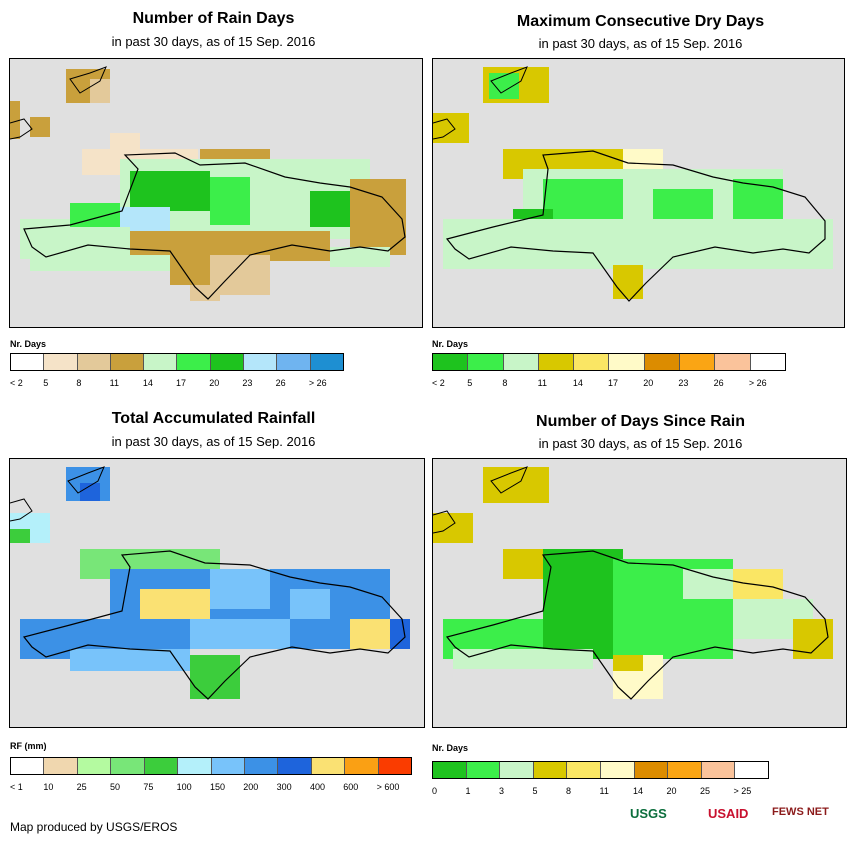 This screenshot has width=854, height=845. What do you see at coordinates (317, 787) in the screenshot?
I see `legend-label: 400` at bounding box center [317, 787].